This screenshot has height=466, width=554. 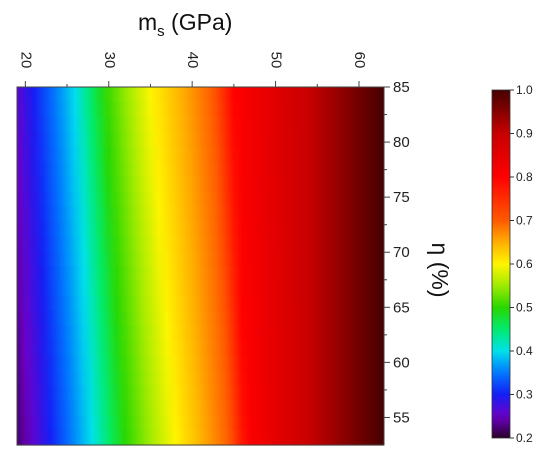 What do you see at coordinates (401, 87) in the screenshot?
I see `y-tick-label: 85` at bounding box center [401, 87].